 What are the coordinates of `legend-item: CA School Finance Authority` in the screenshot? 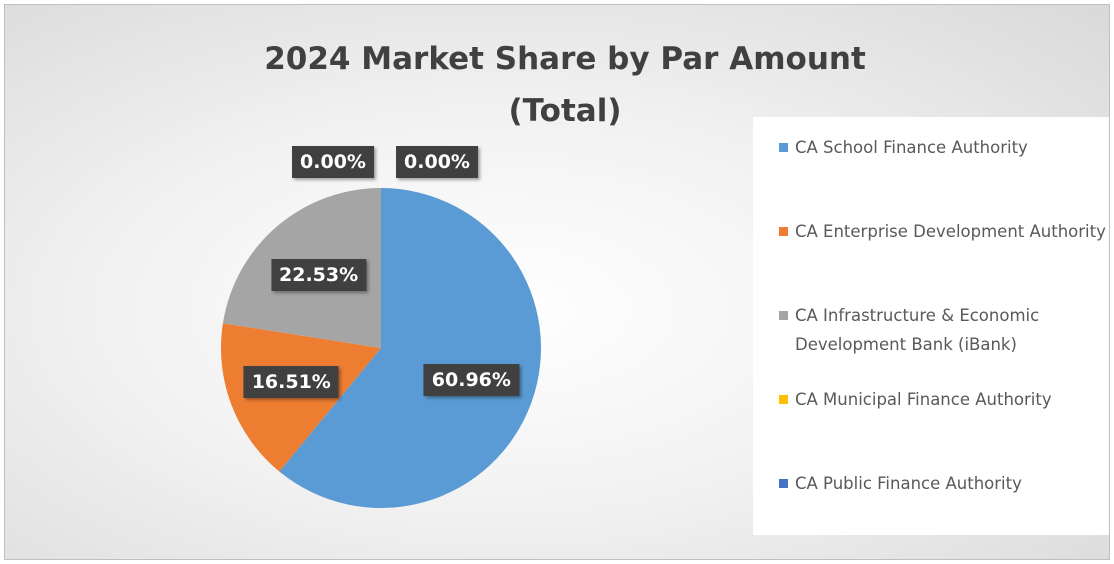 It's located at (944, 147).